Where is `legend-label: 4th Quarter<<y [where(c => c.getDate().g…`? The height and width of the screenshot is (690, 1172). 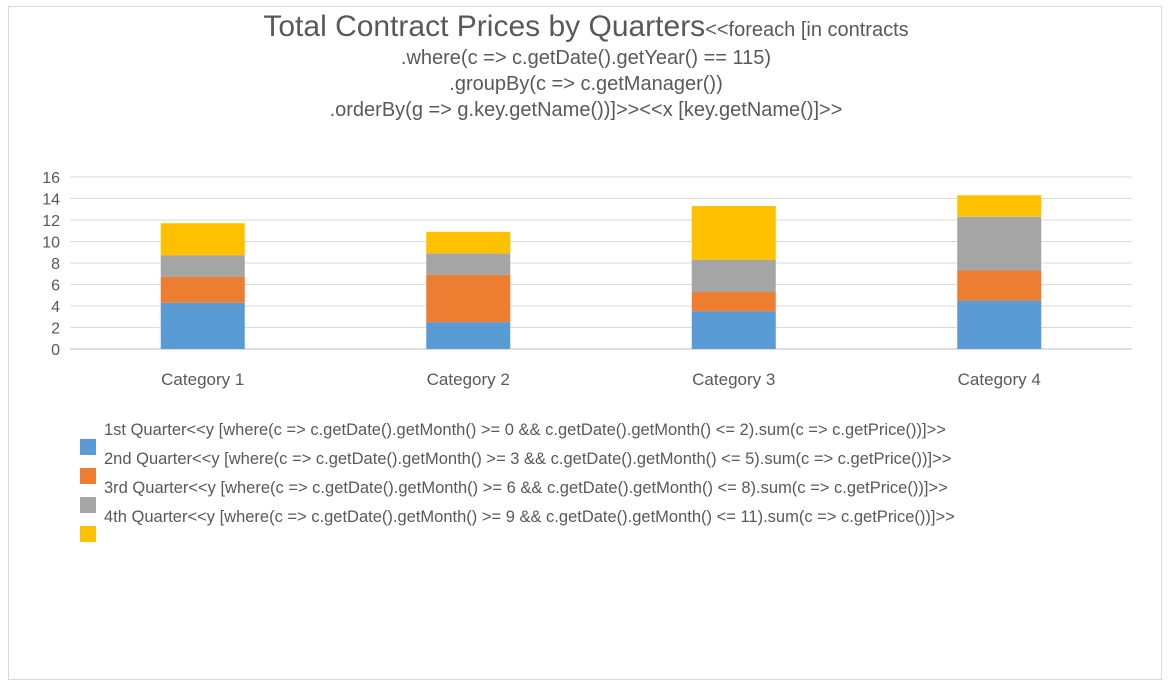
legend-label: 4th Quarter<<y [where(c => c.getDate().g… is located at coordinates (529, 517).